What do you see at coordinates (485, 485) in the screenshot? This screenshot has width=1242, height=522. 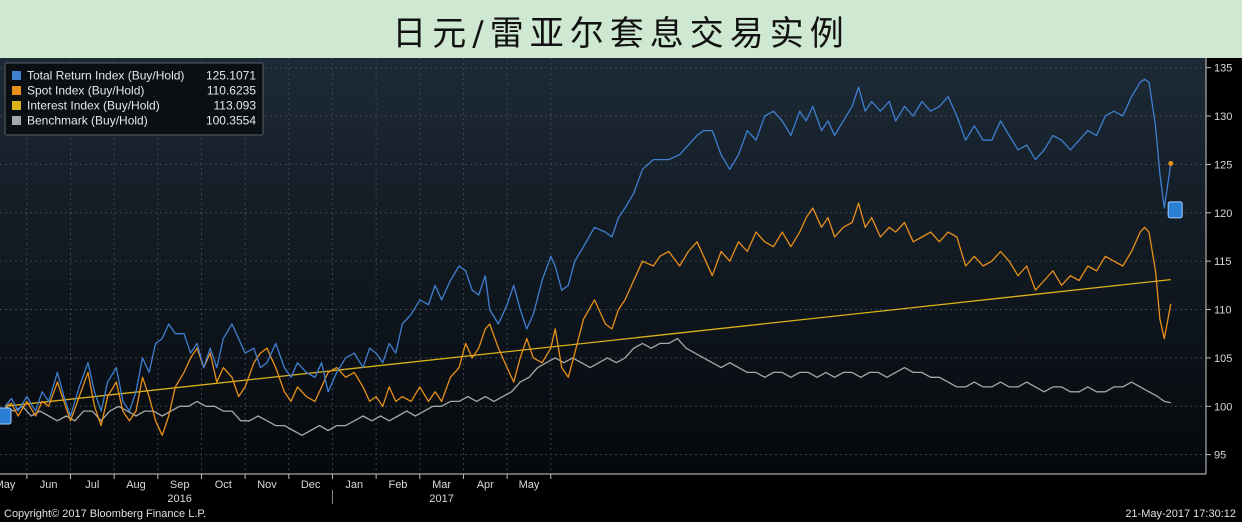 I see `x-tick-label: Apr` at bounding box center [485, 485].